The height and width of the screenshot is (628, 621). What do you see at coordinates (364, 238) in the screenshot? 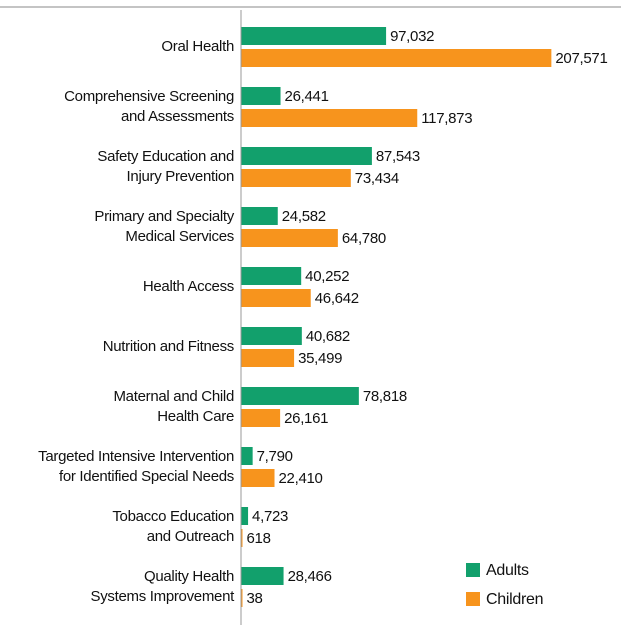
I see `value-label: 64,780` at bounding box center [364, 238].